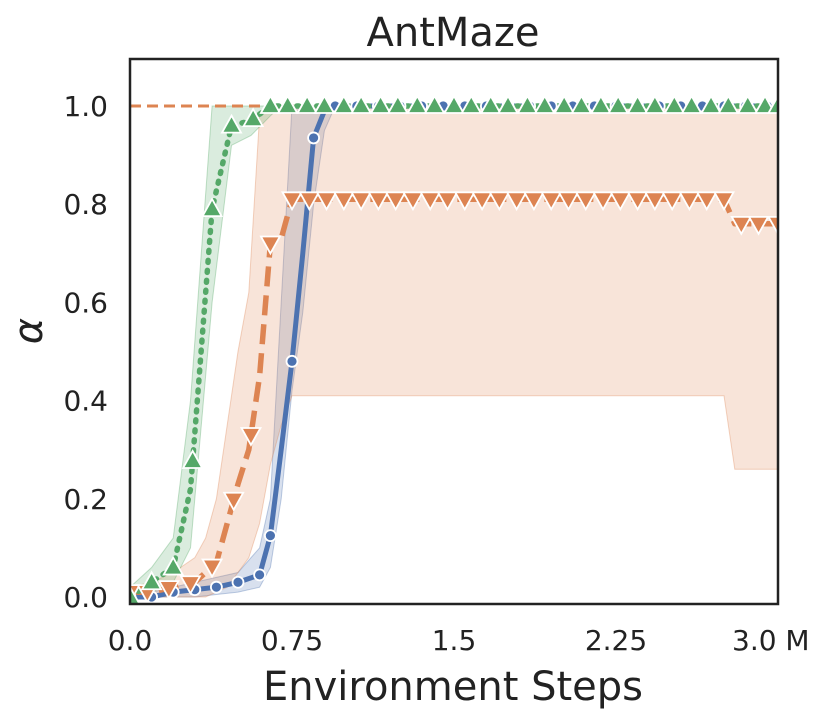 Image resolution: width=831 pixels, height=722 pixels. What do you see at coordinates (452, 33) in the screenshot?
I see `chart-title: AntMaze` at bounding box center [452, 33].